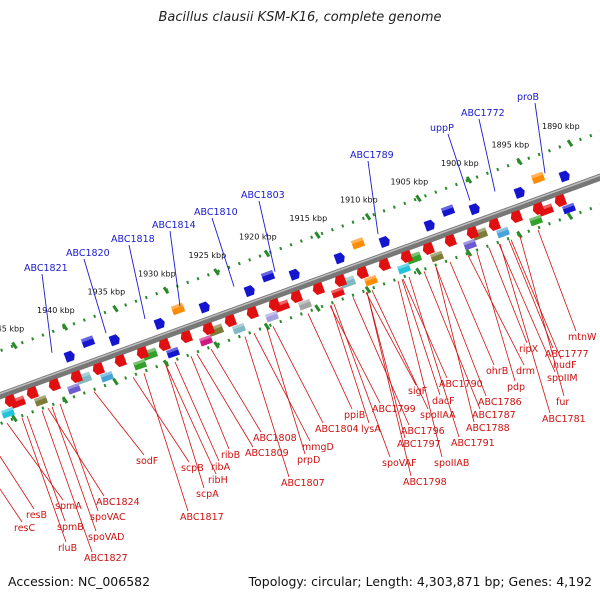 The width and height of the screenshot is (600, 600). I want to click on forward-gene-label: ABC1814, so click(174, 225).